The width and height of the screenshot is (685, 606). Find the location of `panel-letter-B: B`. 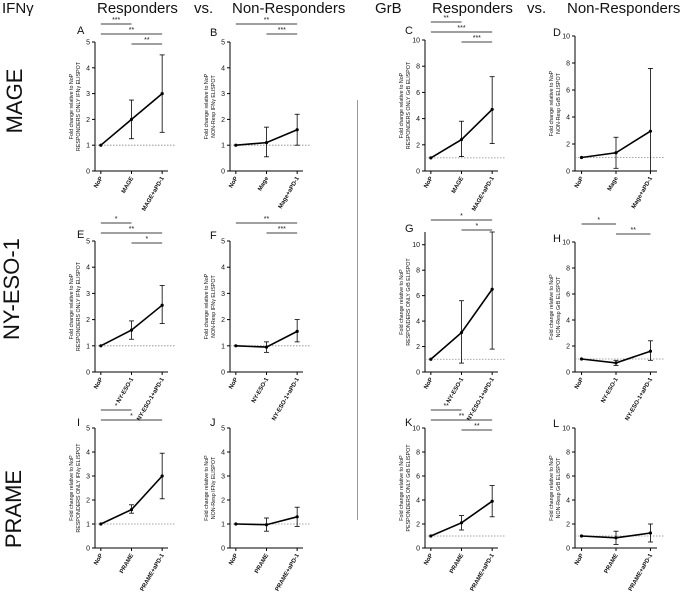

panel-letter-B: B is located at coordinates (213, 33).